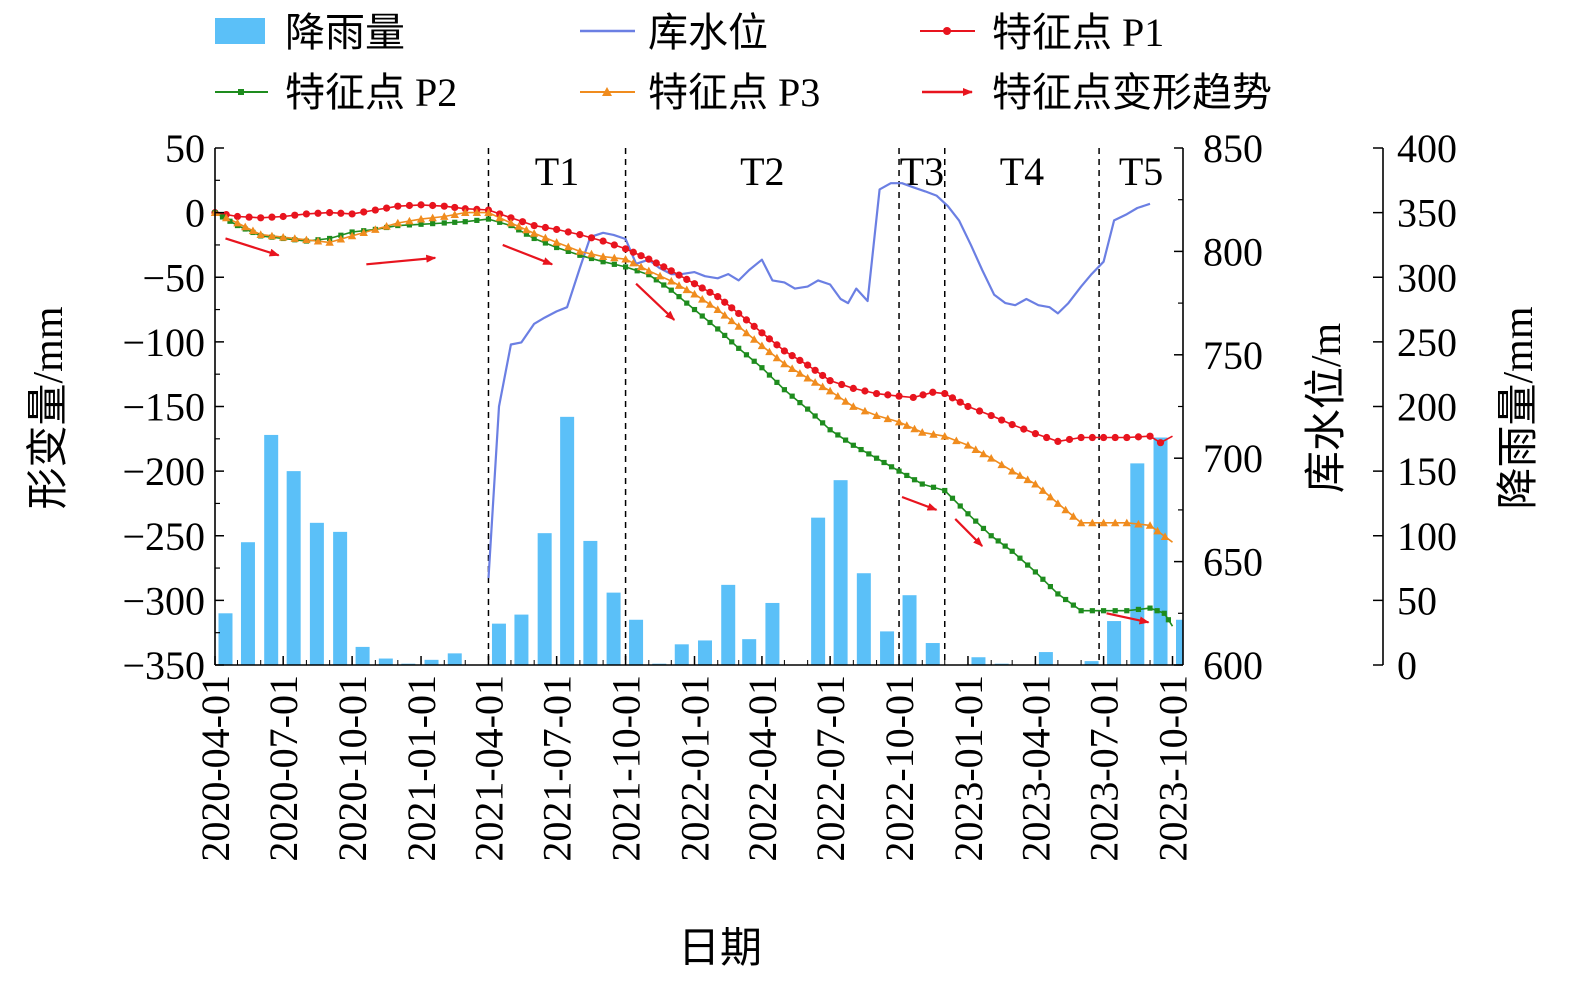  Describe the element at coordinates (922, 171) in the screenshot. I see `period-label: T3` at that location.